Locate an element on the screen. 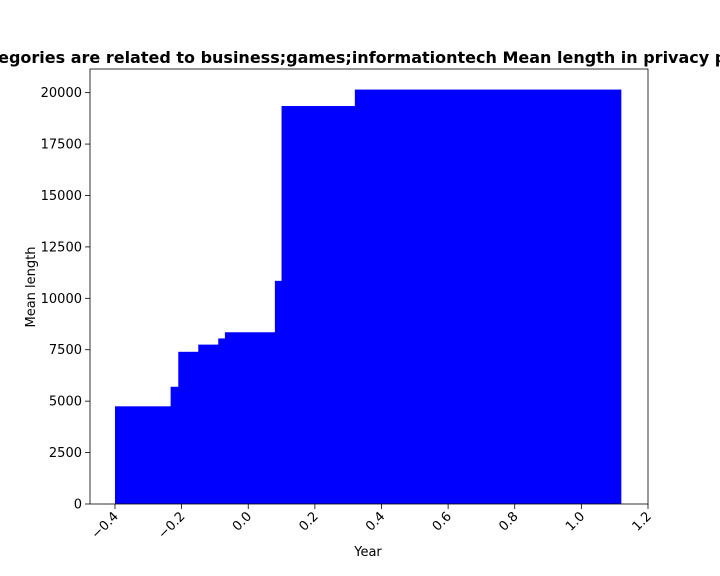  y-tick-label: 10000 is located at coordinates (61, 299).